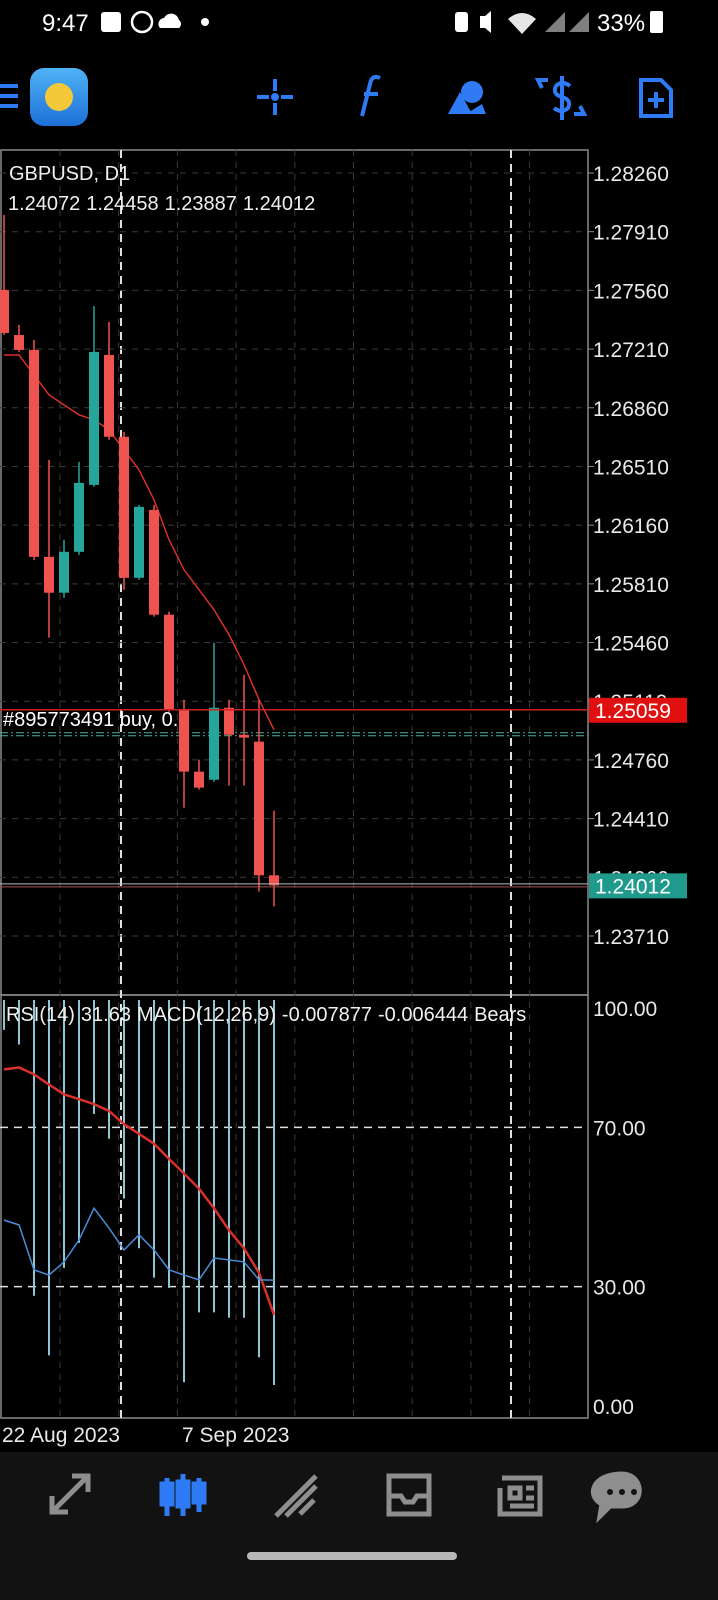 This screenshot has width=718, height=1600. I want to click on indicators-button, so click(370, 95).